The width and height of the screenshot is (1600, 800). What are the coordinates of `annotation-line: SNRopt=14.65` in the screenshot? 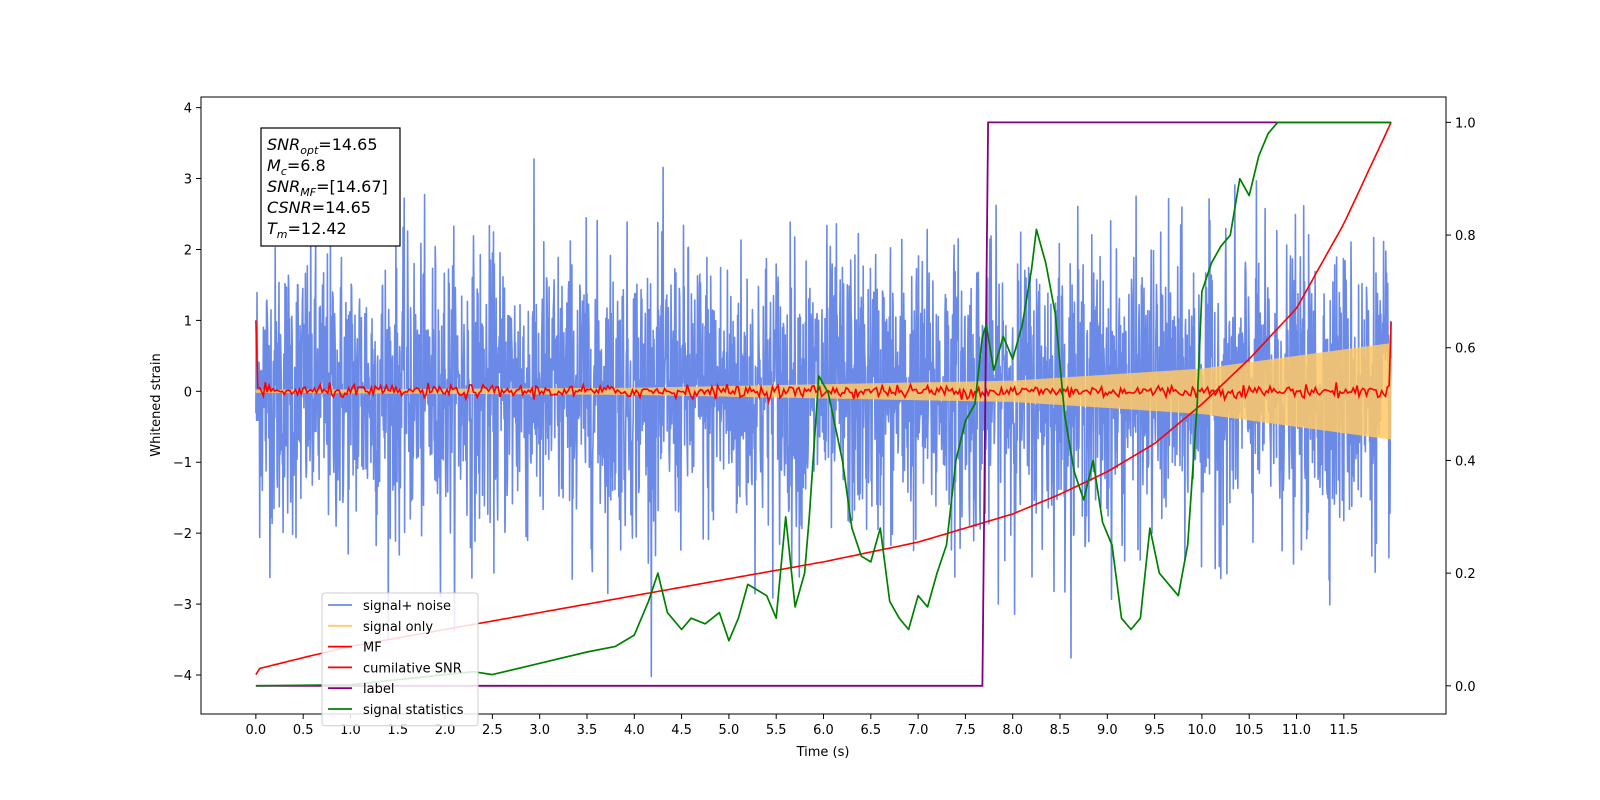 It's located at (322, 146).